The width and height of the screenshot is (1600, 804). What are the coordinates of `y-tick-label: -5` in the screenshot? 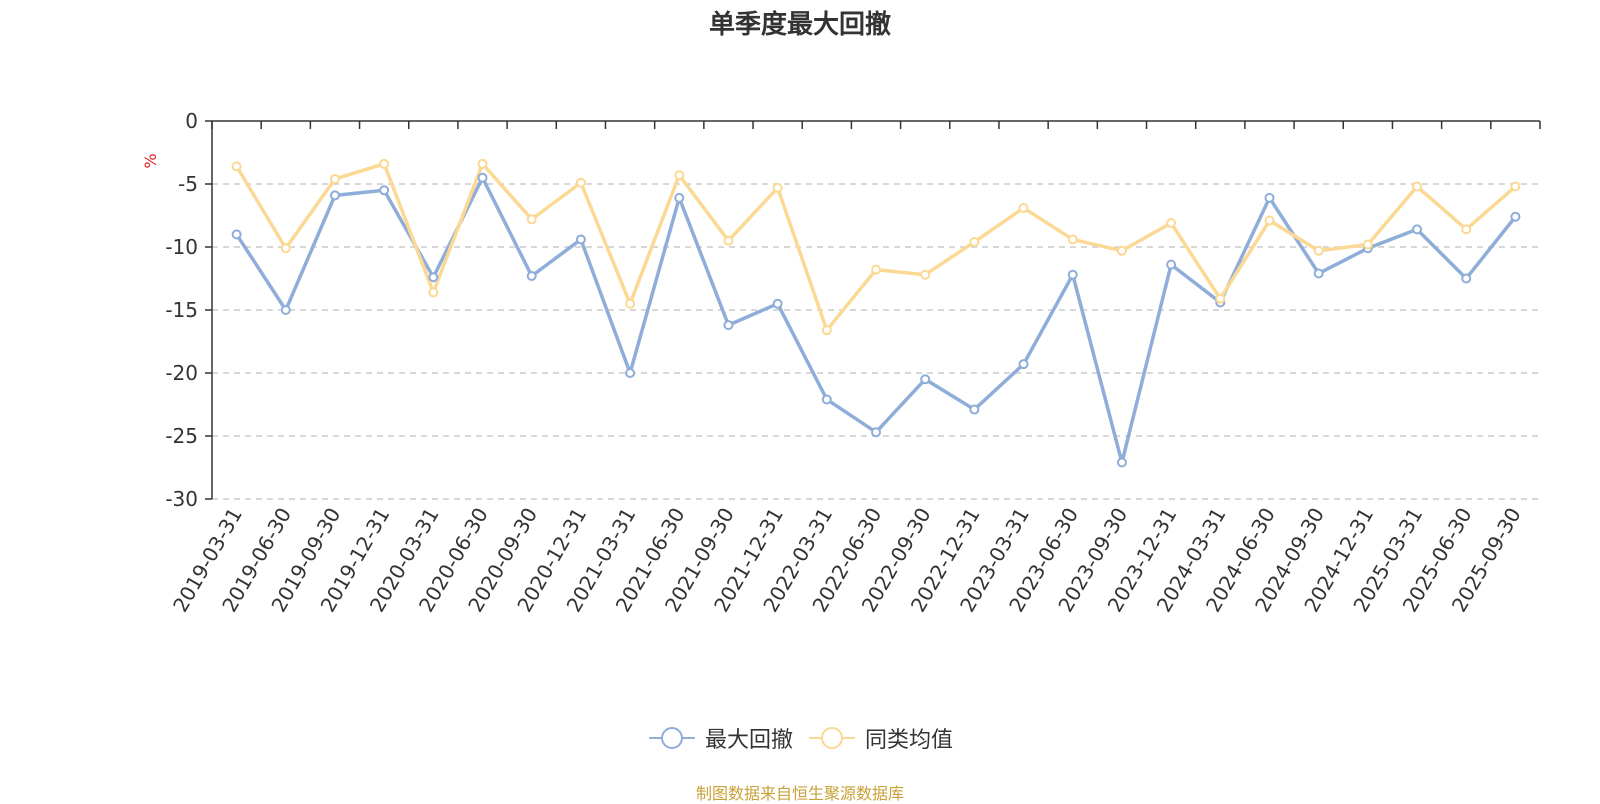 It's located at (188, 184).